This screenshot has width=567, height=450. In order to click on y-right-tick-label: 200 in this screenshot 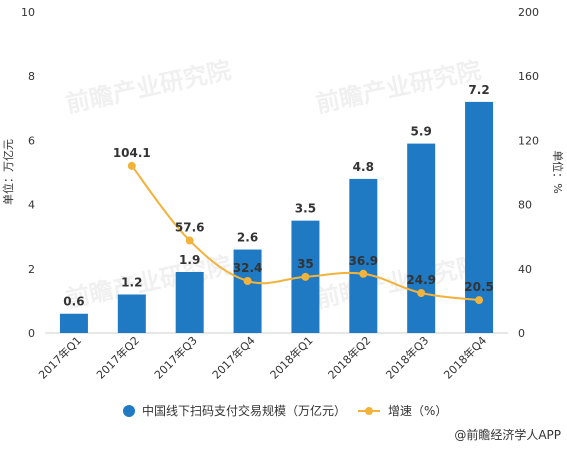, I will do `click(528, 12)`.